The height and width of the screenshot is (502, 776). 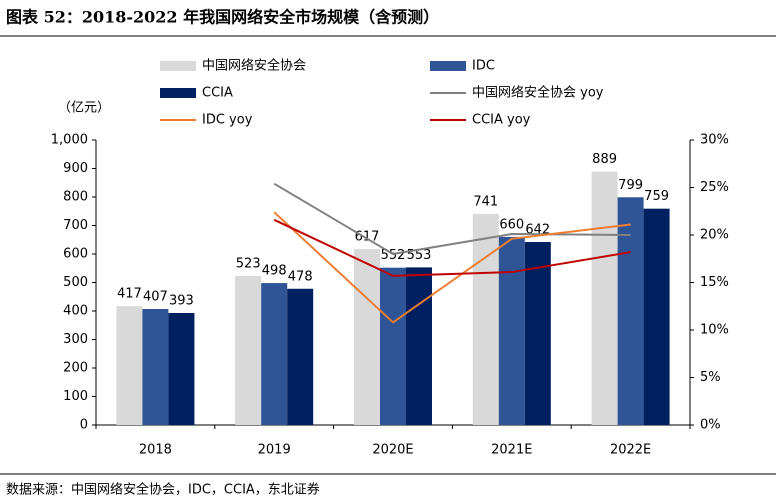 What do you see at coordinates (392, 450) in the screenshot?
I see `x-tick-label: 2020E` at bounding box center [392, 450].